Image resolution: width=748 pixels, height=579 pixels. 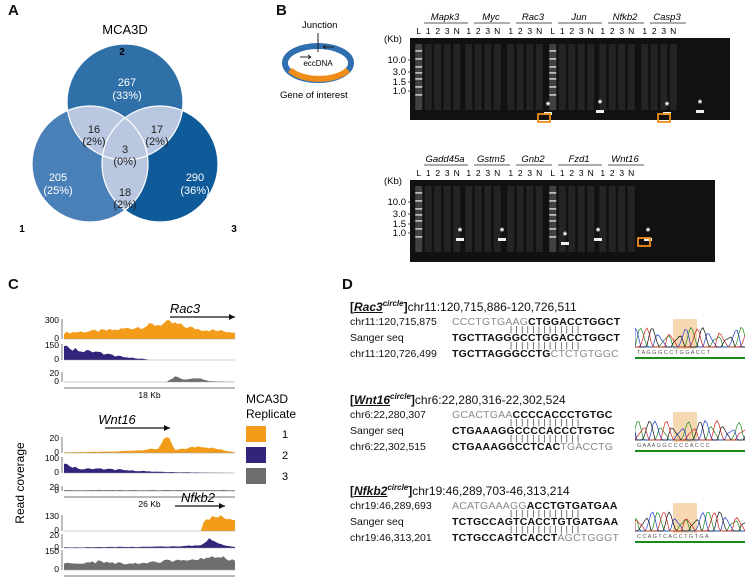 What do you see at coordinates (391, 538) in the screenshot?
I see `sequence-row-label: chr19:46,313,201` at bounding box center [391, 538].